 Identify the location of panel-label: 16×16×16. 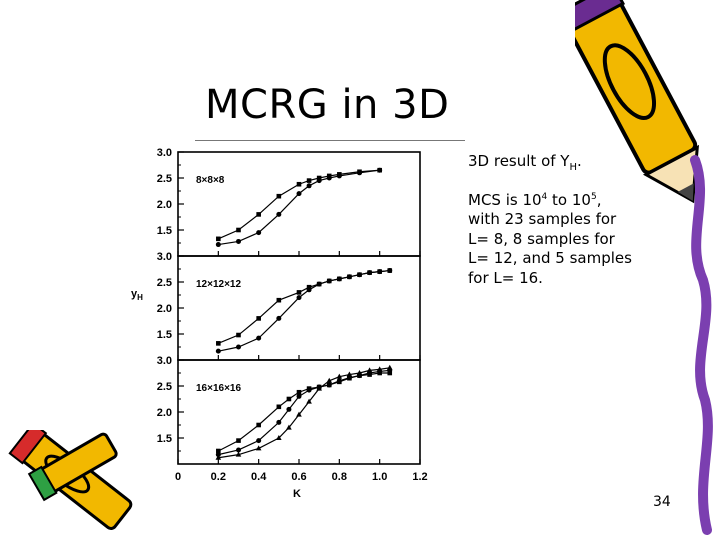
(218, 388).